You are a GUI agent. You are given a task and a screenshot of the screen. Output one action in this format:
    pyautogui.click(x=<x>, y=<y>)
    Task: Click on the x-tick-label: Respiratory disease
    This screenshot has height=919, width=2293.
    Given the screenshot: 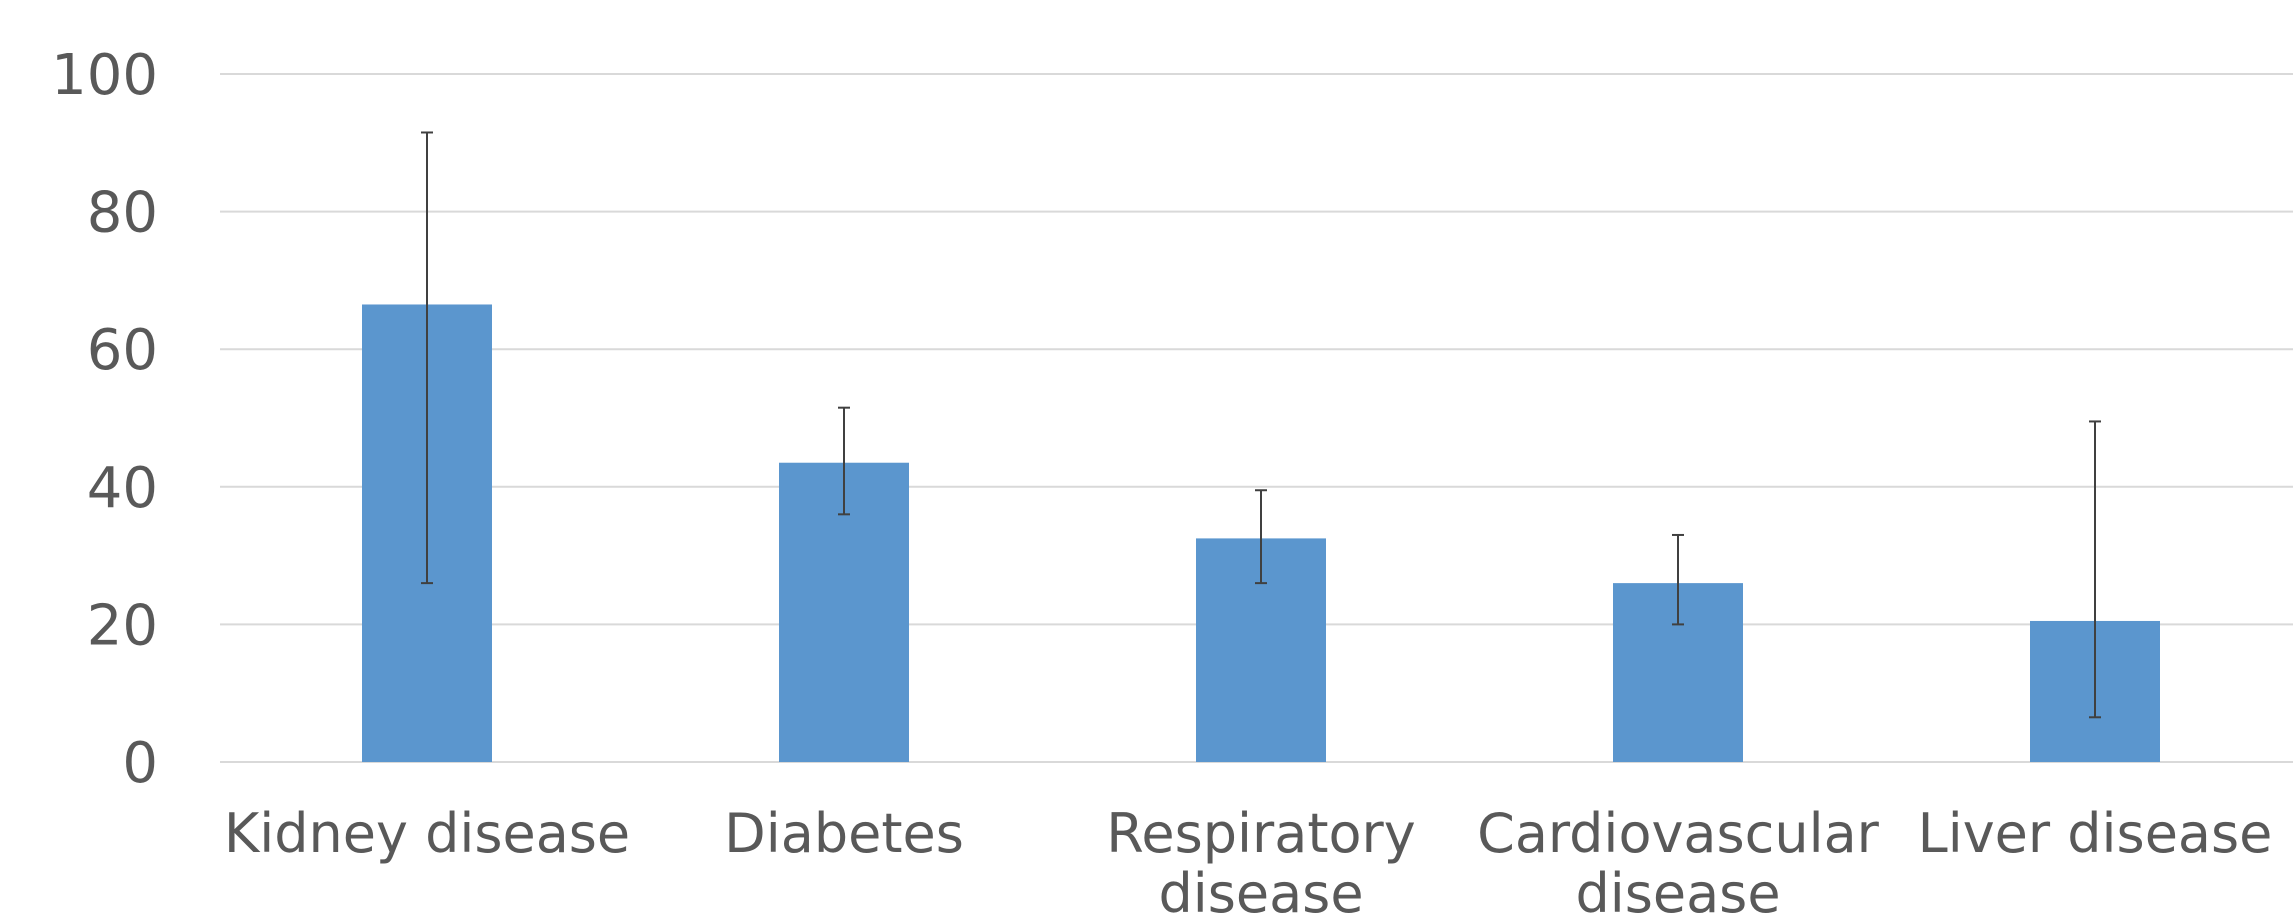 What is the action you would take?
    pyautogui.click(x=1260, y=858)
    